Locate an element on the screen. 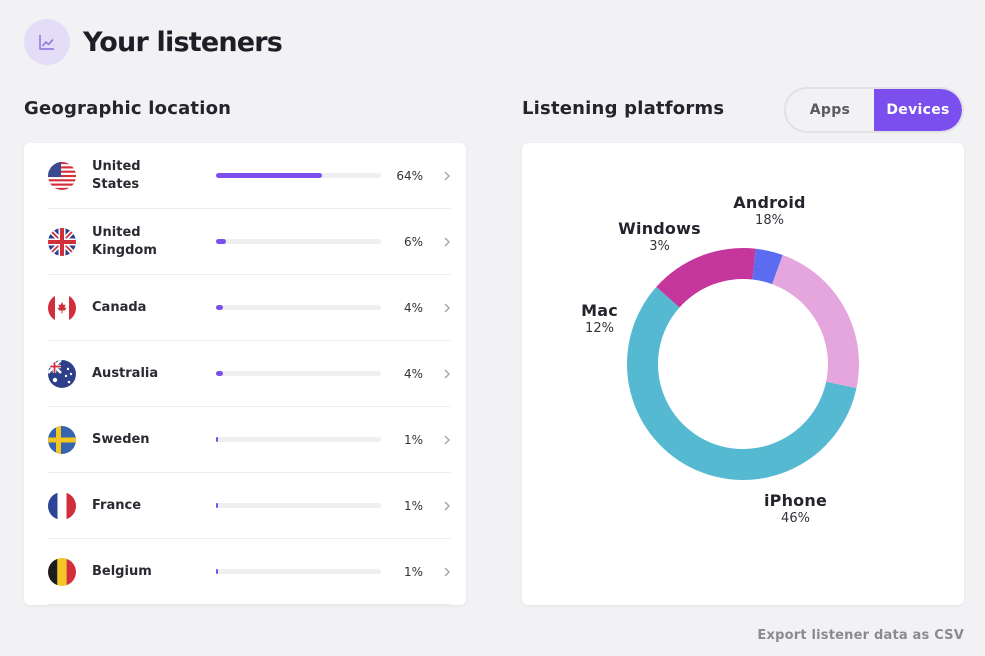  us-flag-icon is located at coordinates (62, 175).